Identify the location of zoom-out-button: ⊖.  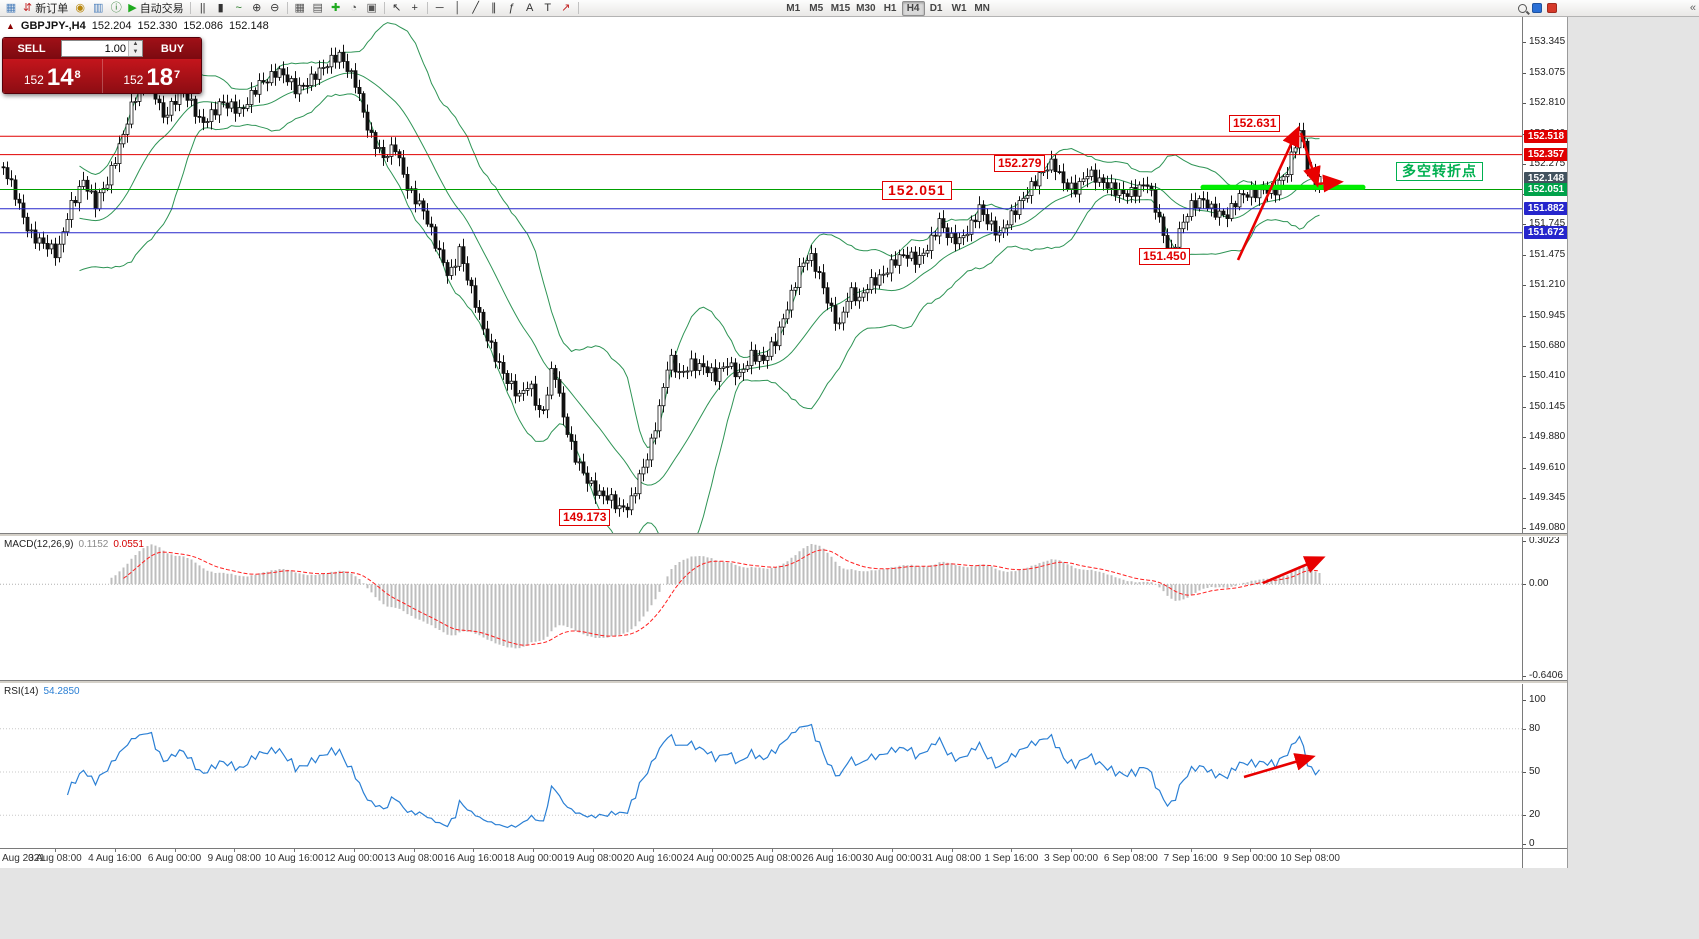
(275, 8).